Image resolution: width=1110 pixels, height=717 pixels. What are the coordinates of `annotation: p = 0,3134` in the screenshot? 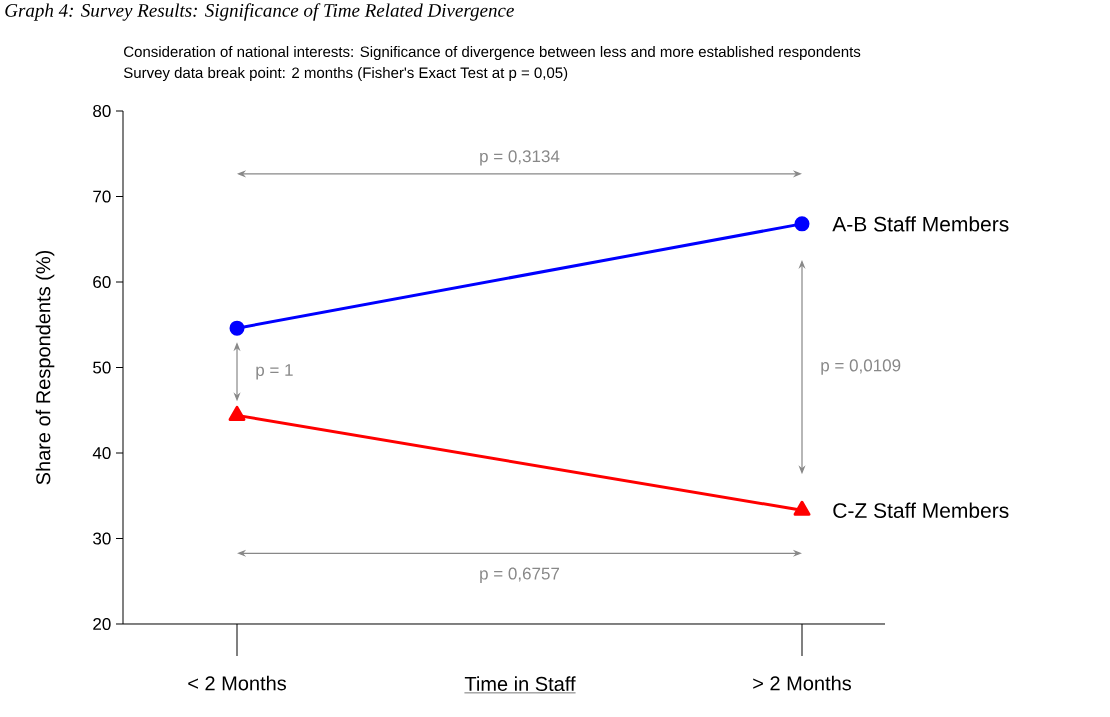 It's located at (520, 158).